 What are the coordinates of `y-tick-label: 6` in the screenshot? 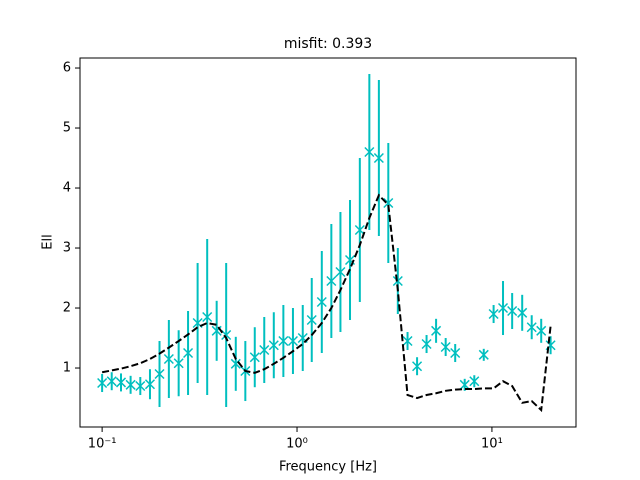 It's located at (67, 68).